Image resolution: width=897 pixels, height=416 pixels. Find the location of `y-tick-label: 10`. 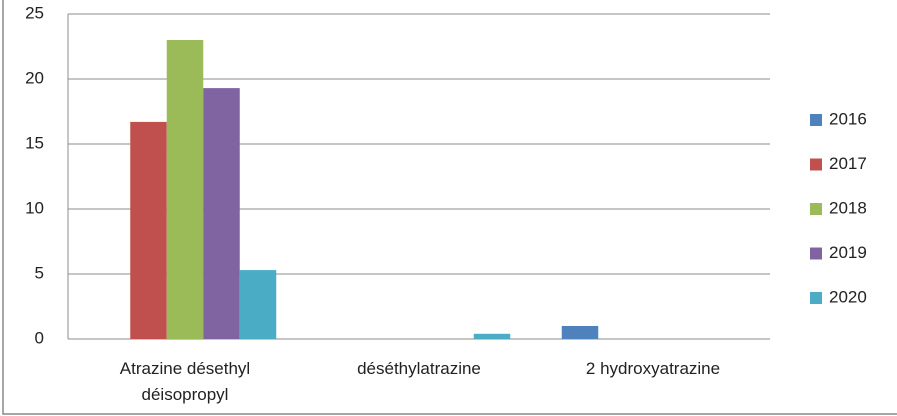

y-tick-label: 10 is located at coordinates (34, 207).